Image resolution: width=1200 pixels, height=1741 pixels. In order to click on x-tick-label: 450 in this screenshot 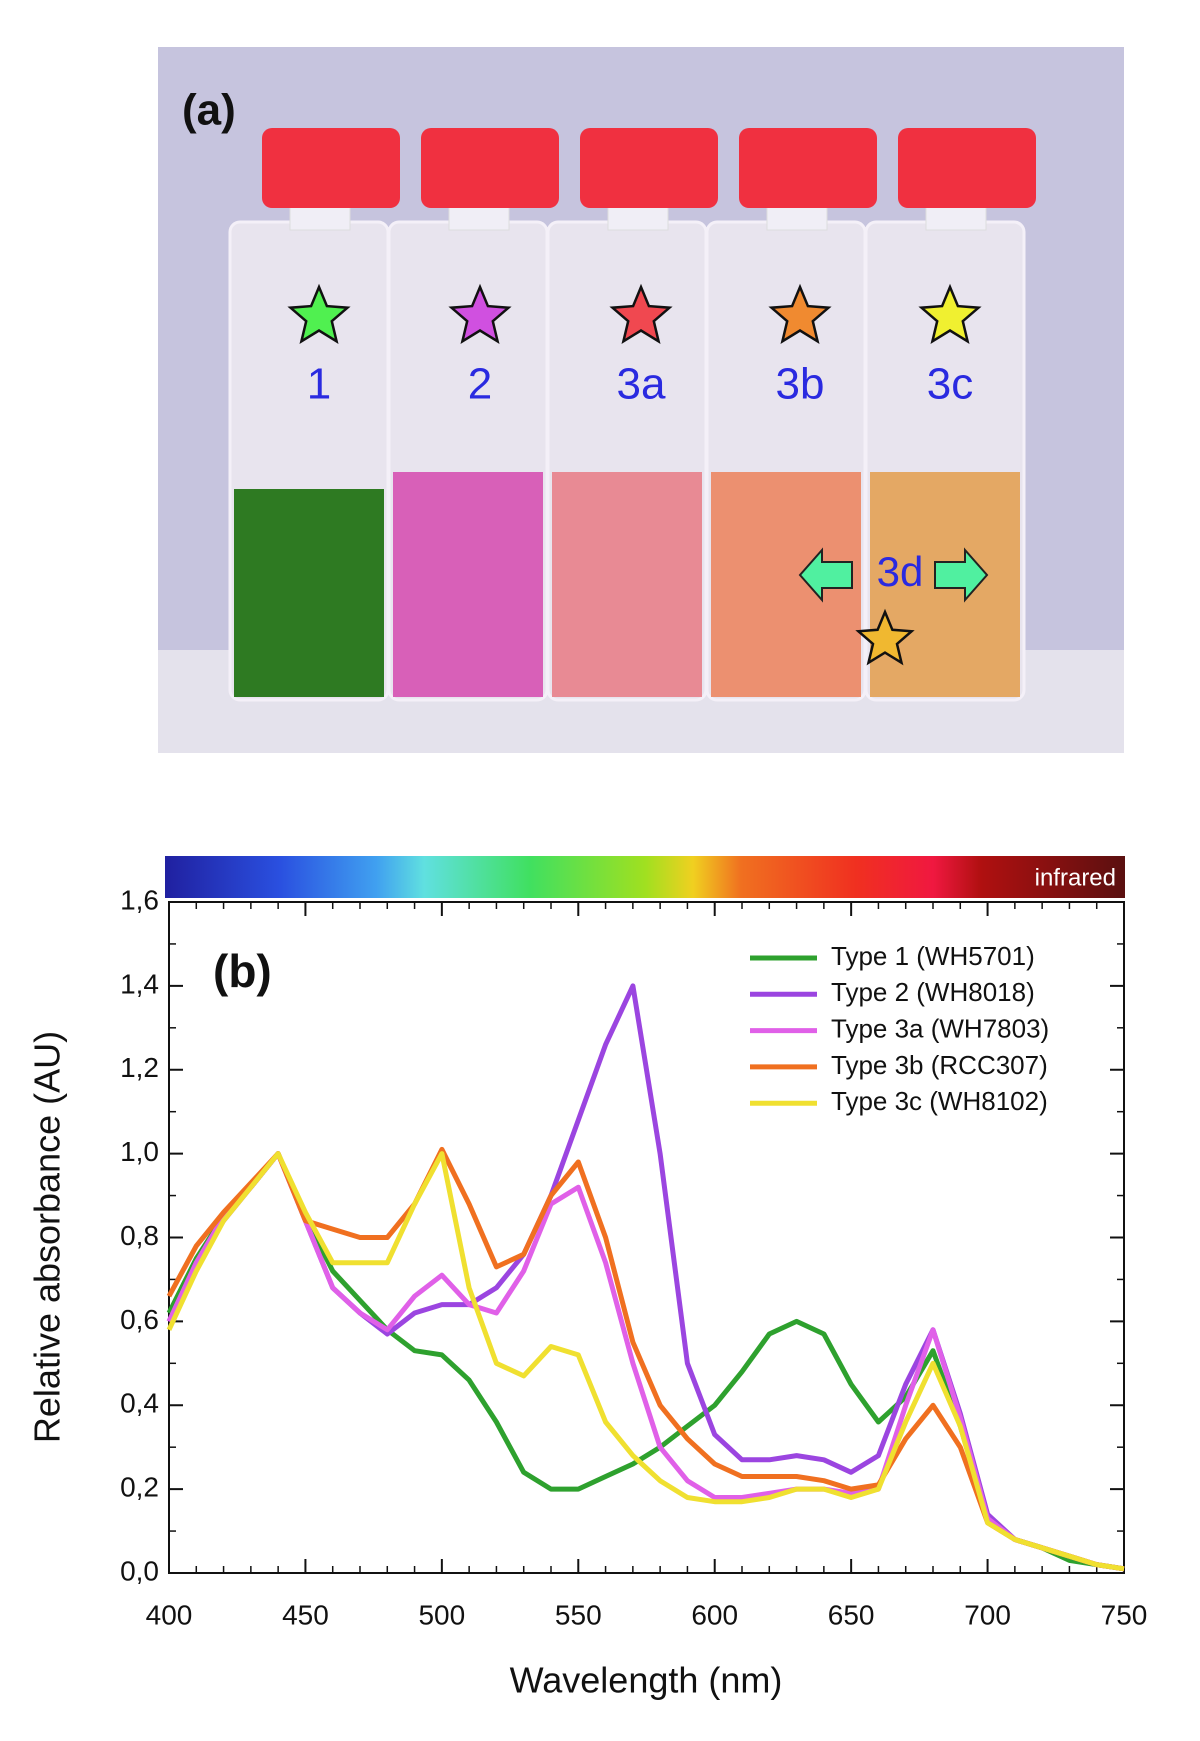, I will do `click(305, 1614)`.